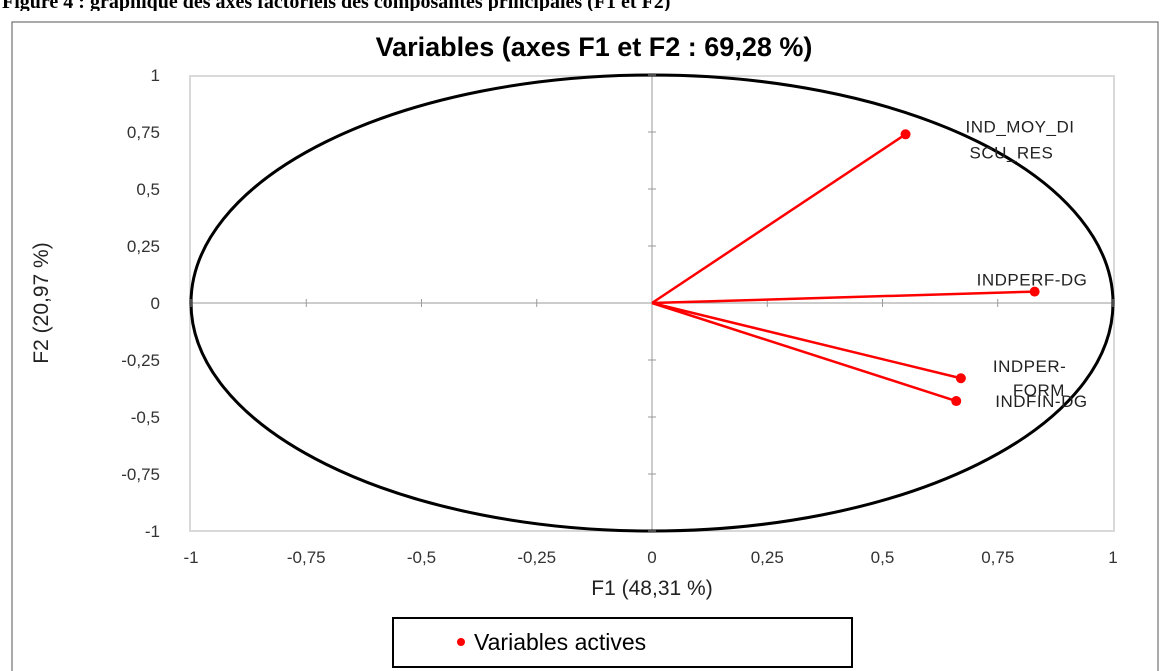  Describe the element at coordinates (143, 132) in the screenshot. I see `y-tick-label: 0,75` at that location.